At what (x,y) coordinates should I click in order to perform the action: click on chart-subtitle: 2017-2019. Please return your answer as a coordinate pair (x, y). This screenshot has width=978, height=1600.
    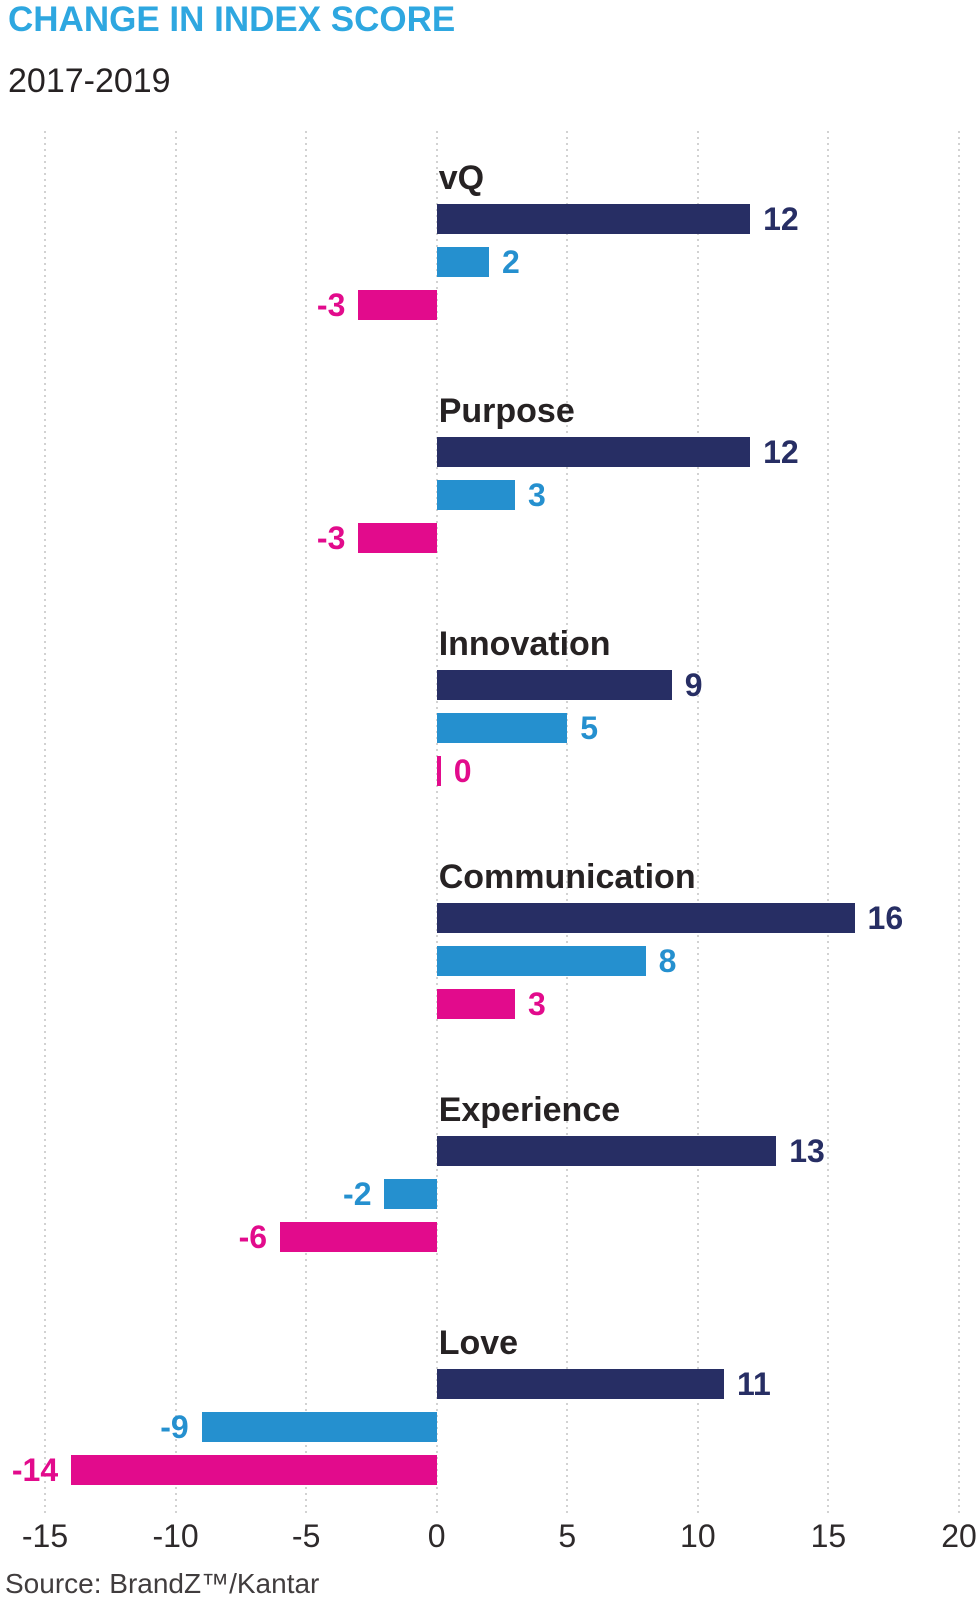
    Looking at the image, I should click on (89, 81).